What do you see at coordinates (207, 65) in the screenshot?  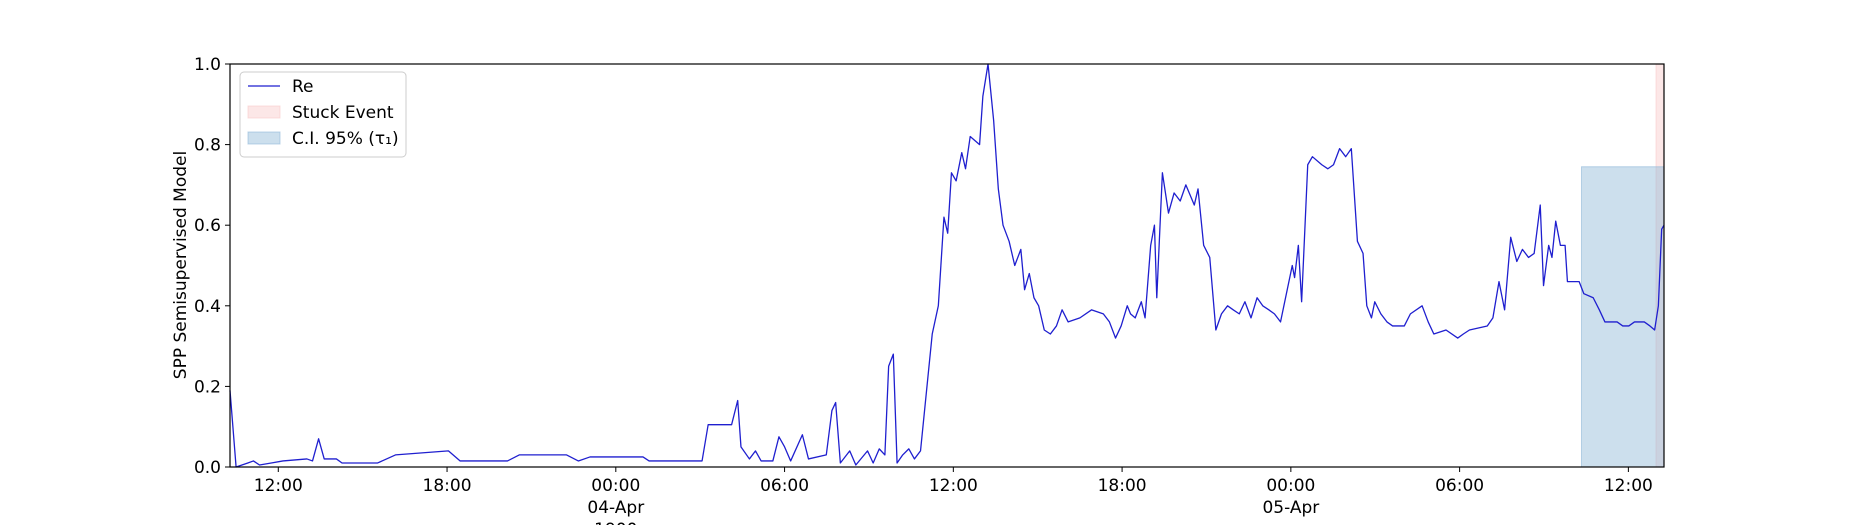 I see `y-tick-label: 1.0` at bounding box center [207, 65].